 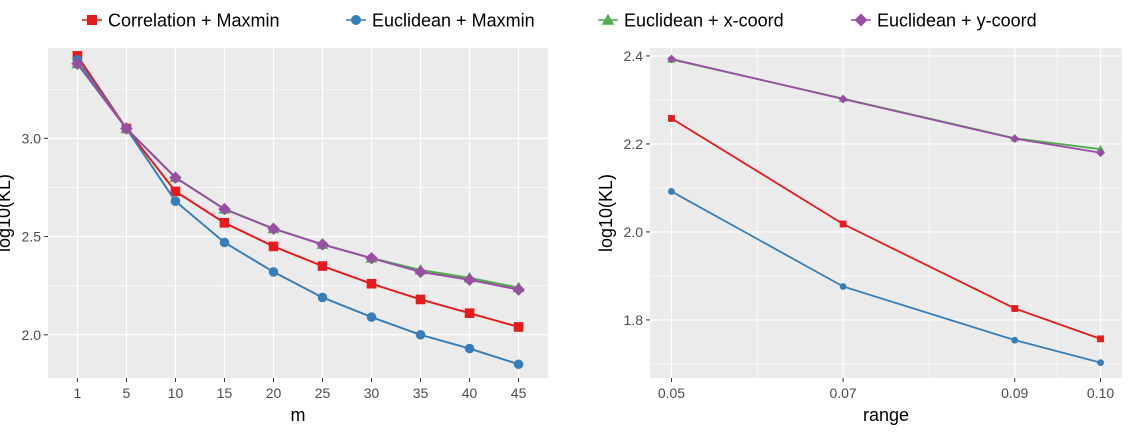 I want to click on x-tick-label: 30, so click(x=372, y=393).